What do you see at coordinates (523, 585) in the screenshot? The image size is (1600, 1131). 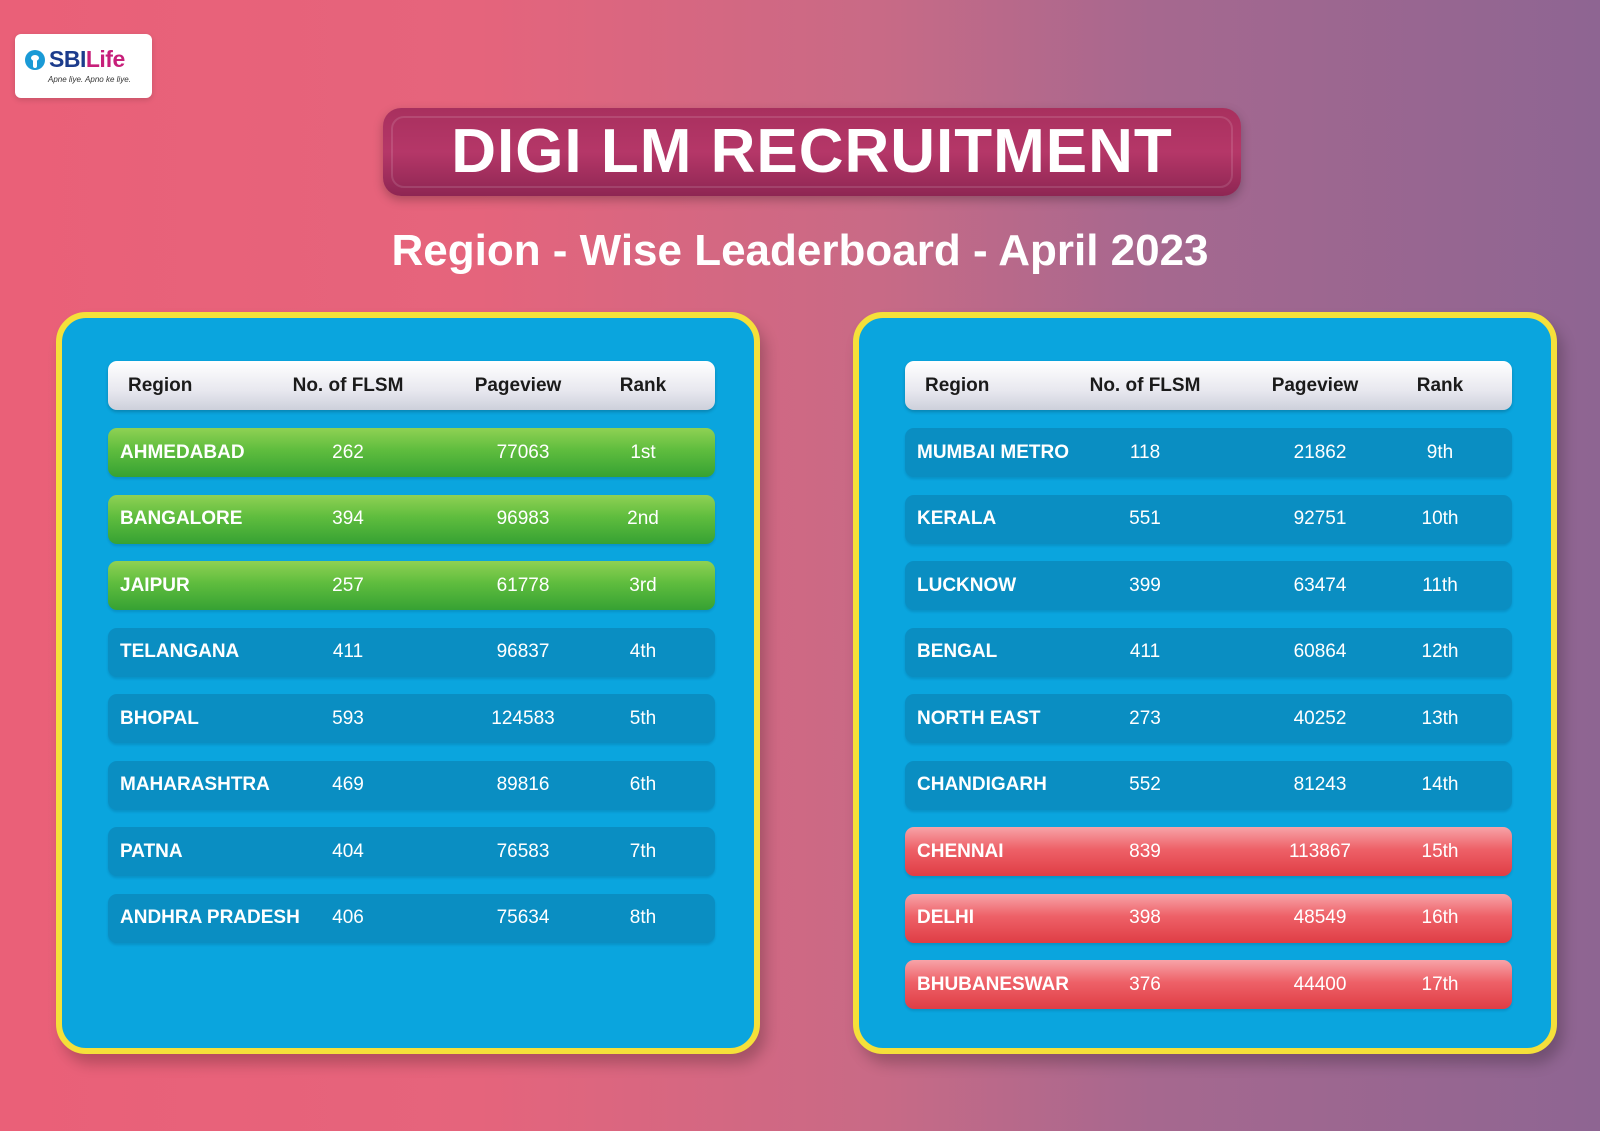 I see `row-pageview: 61778` at bounding box center [523, 585].